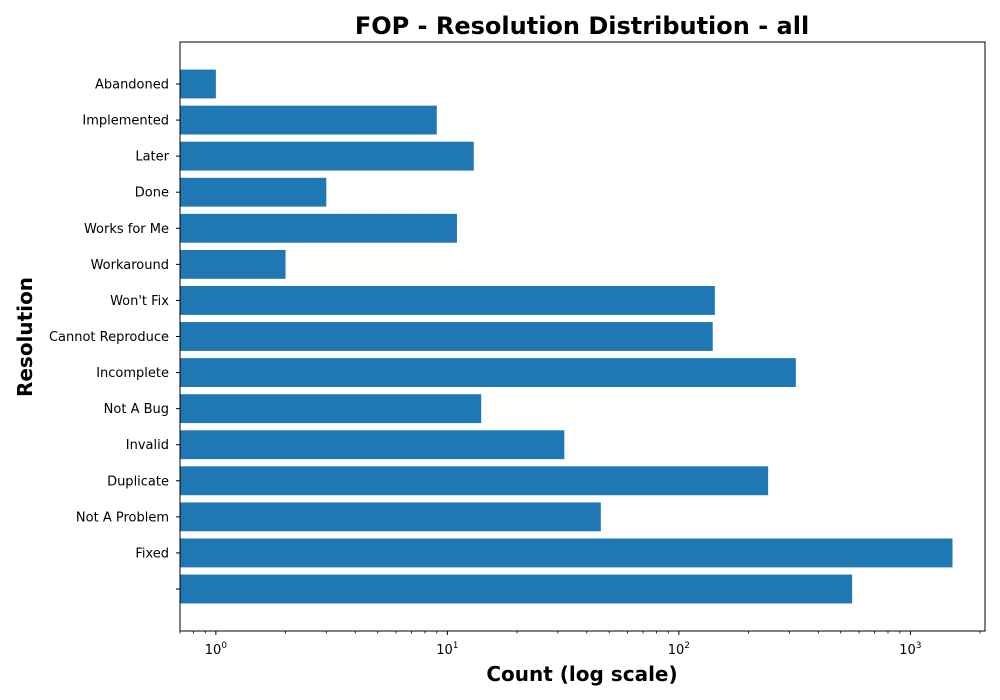  Describe the element at coordinates (198, 84) in the screenshot. I see `bar-abandoned` at that location.